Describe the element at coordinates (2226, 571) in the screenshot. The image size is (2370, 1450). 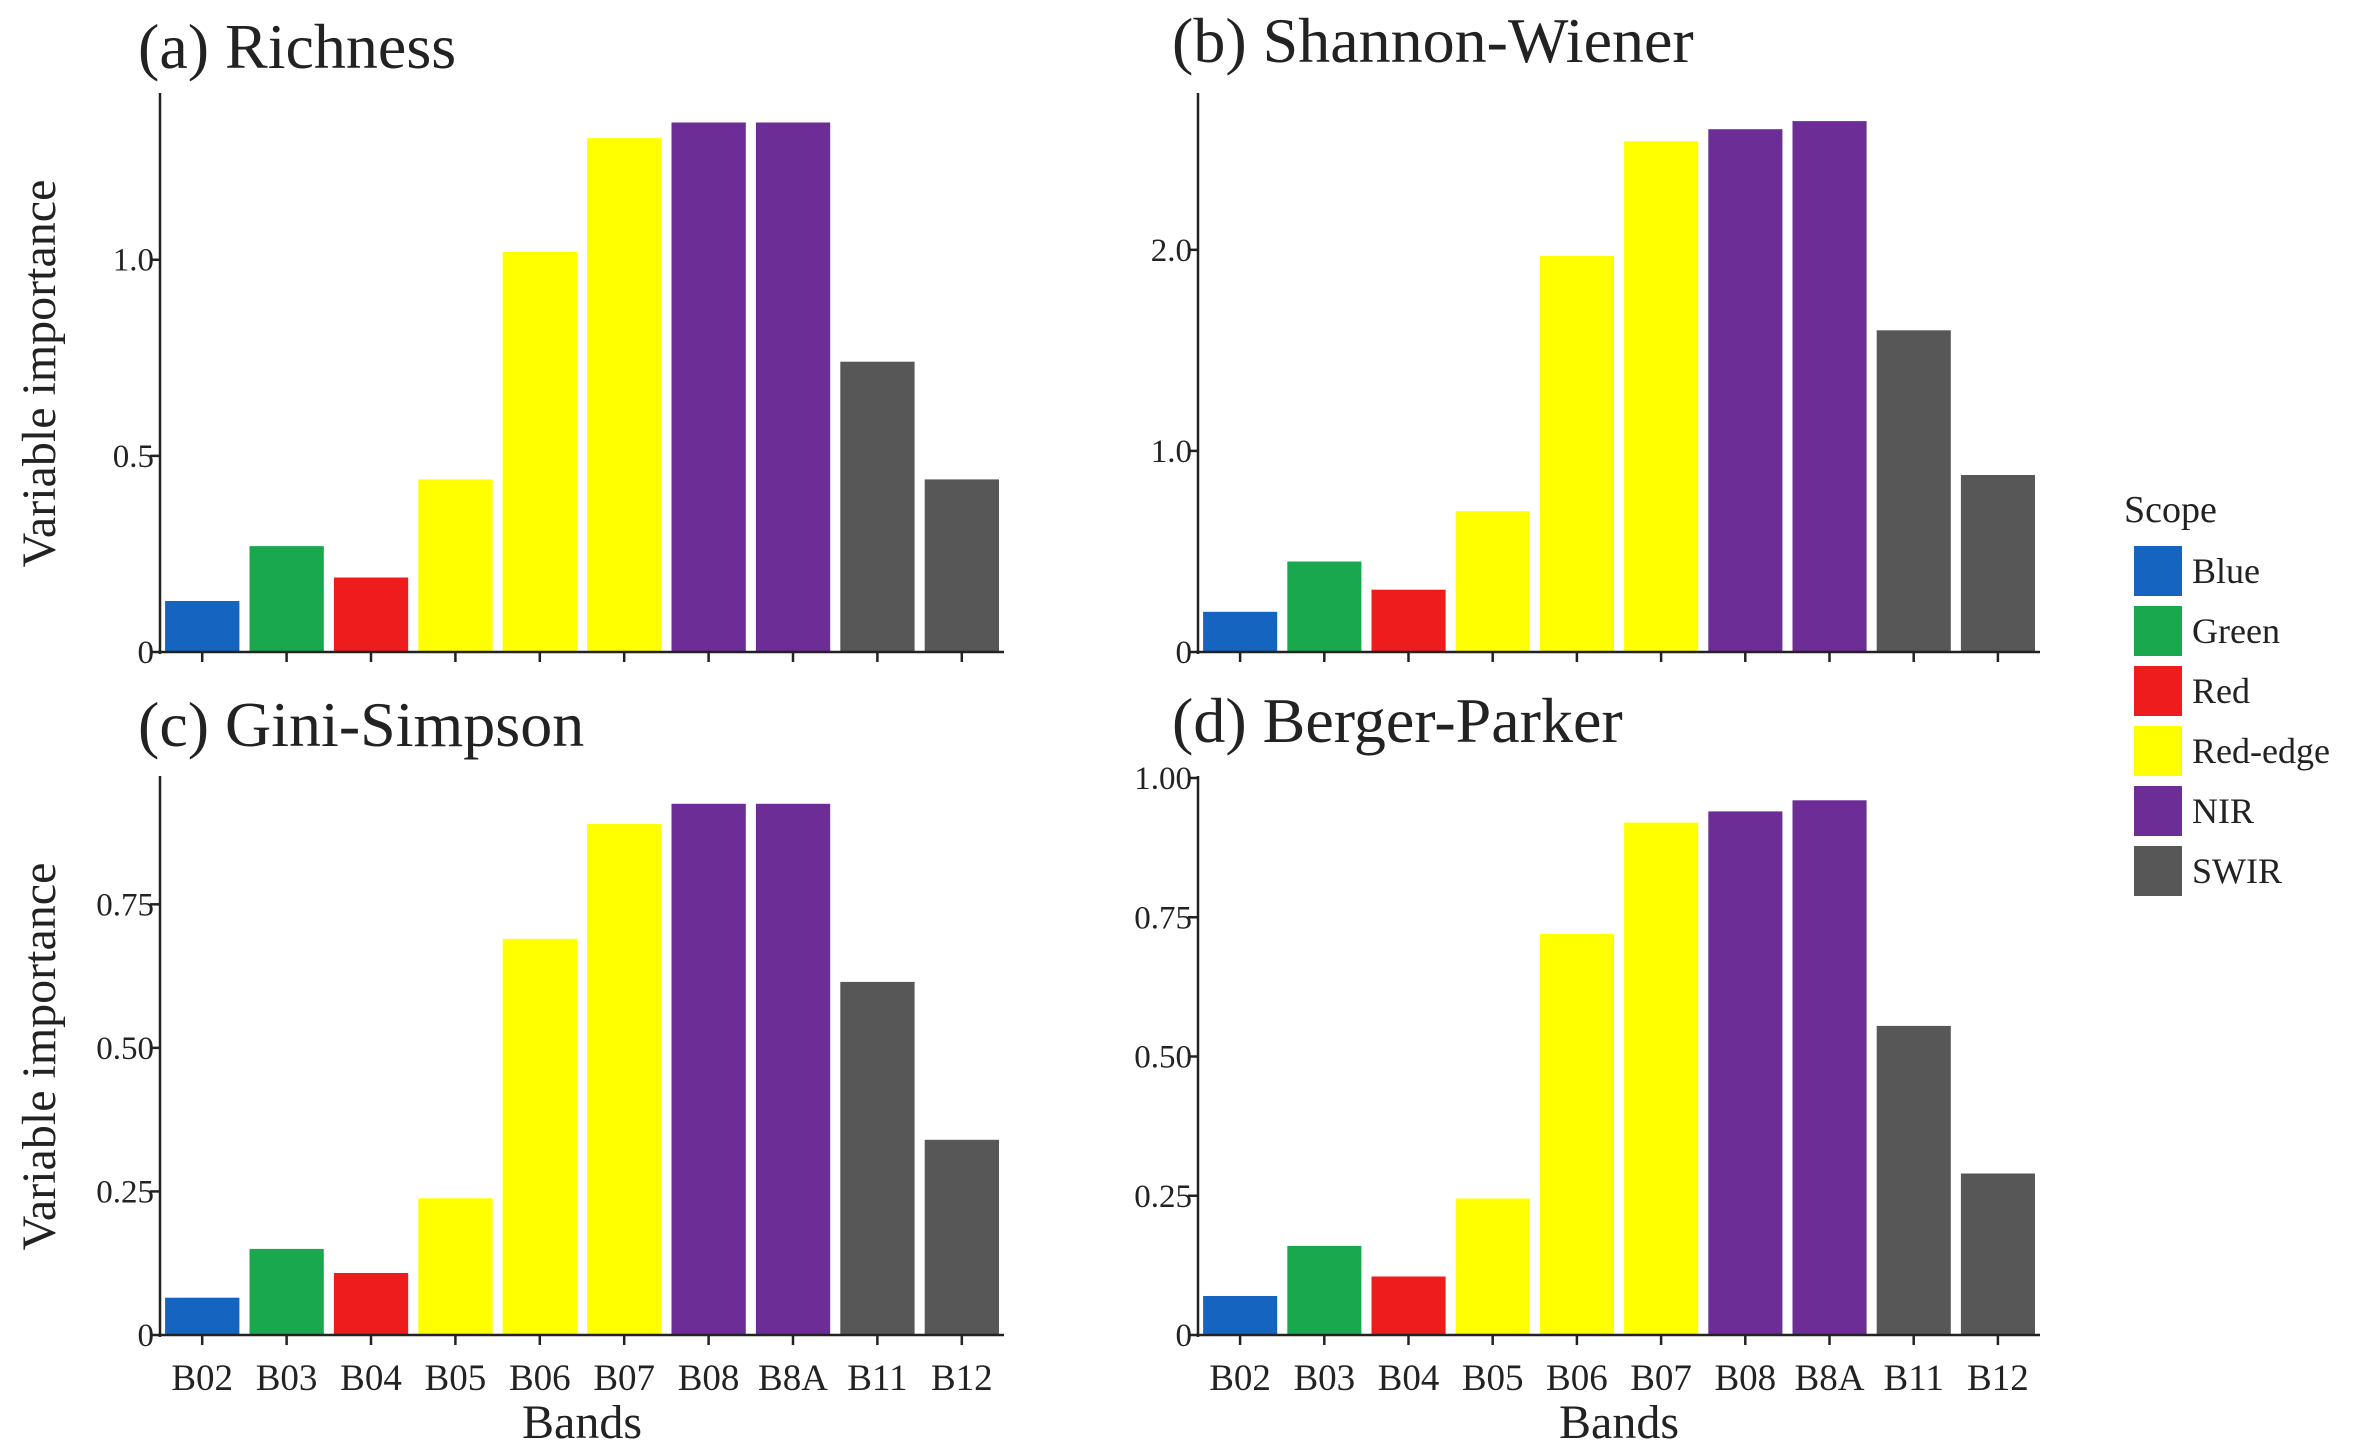
I see `legend-label: Blue` at that location.